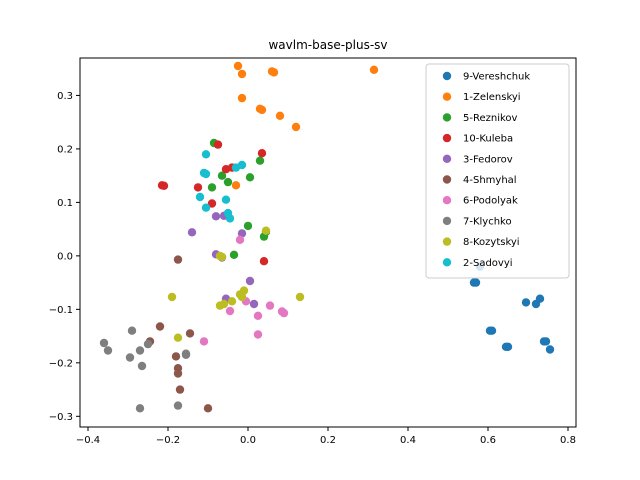  What do you see at coordinates (168, 440) in the screenshot?
I see `x-tick-label: −0.2` at bounding box center [168, 440].